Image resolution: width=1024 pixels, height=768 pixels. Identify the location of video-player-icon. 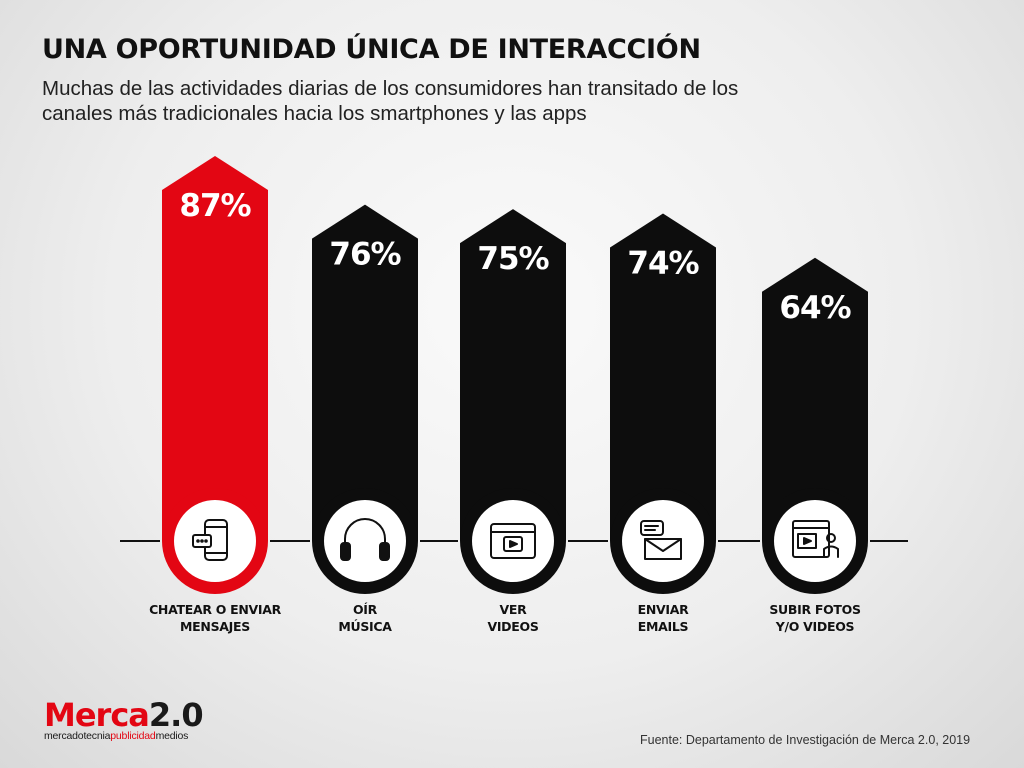
(513, 541).